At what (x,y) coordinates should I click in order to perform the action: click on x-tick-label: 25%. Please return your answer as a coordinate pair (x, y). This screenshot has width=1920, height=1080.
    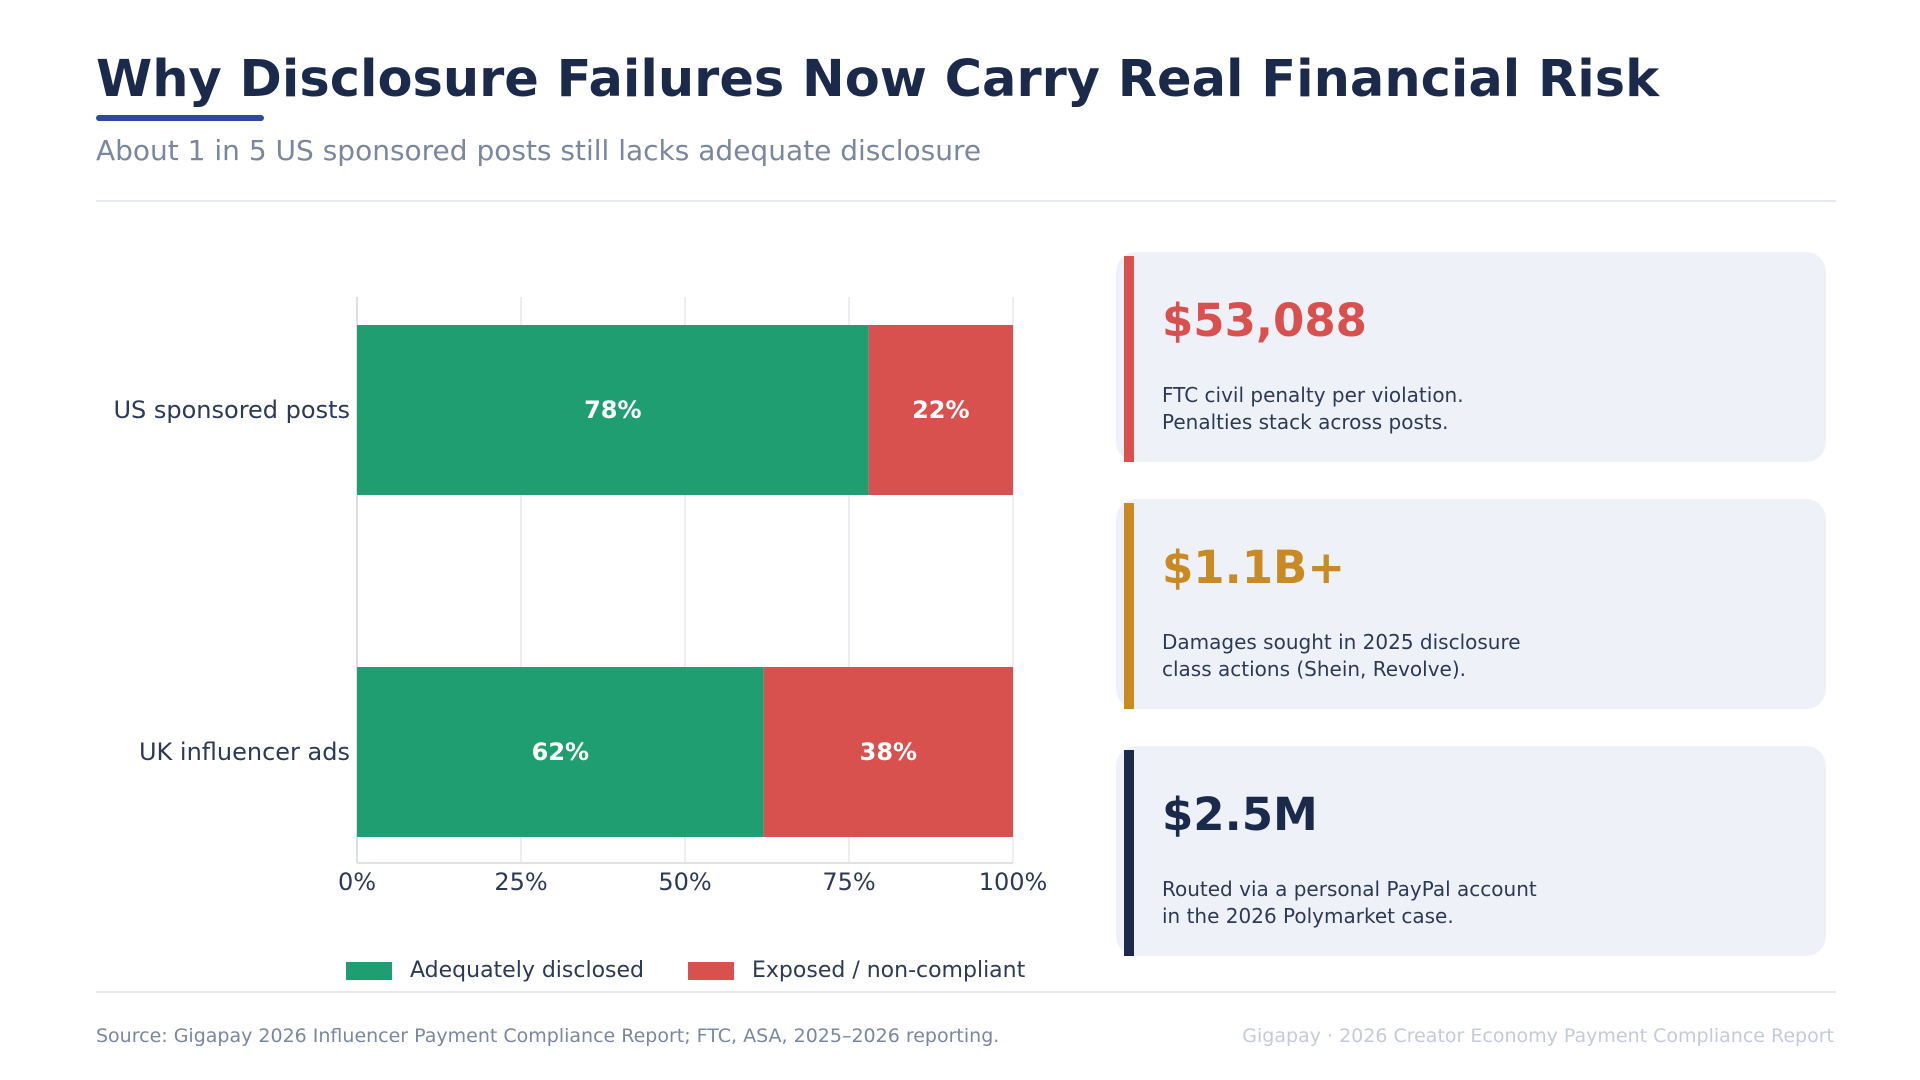
    Looking at the image, I should click on (520, 882).